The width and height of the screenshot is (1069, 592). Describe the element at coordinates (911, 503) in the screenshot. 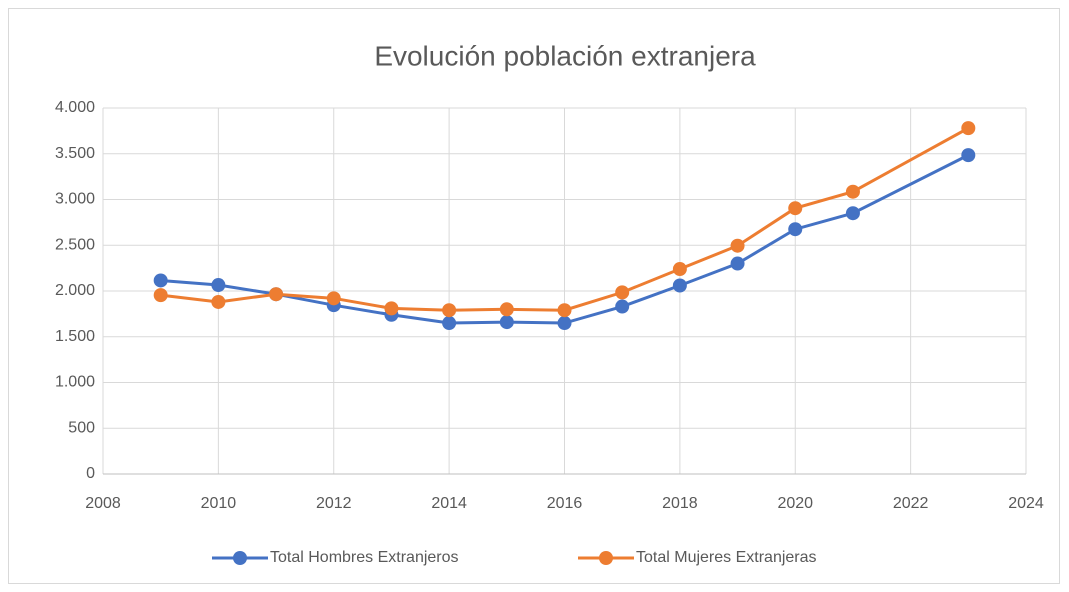

I see `x-tick-label: 2022` at that location.